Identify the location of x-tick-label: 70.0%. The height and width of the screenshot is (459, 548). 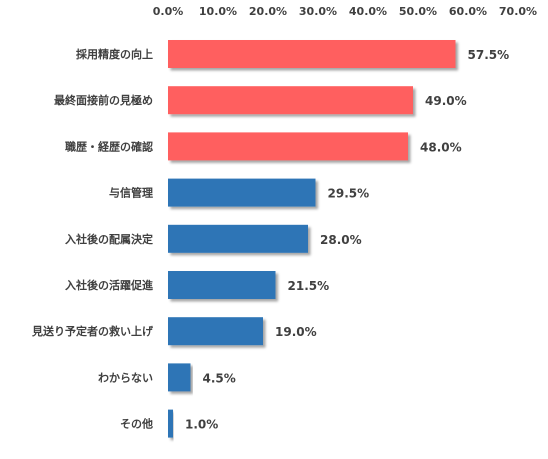
(518, 11).